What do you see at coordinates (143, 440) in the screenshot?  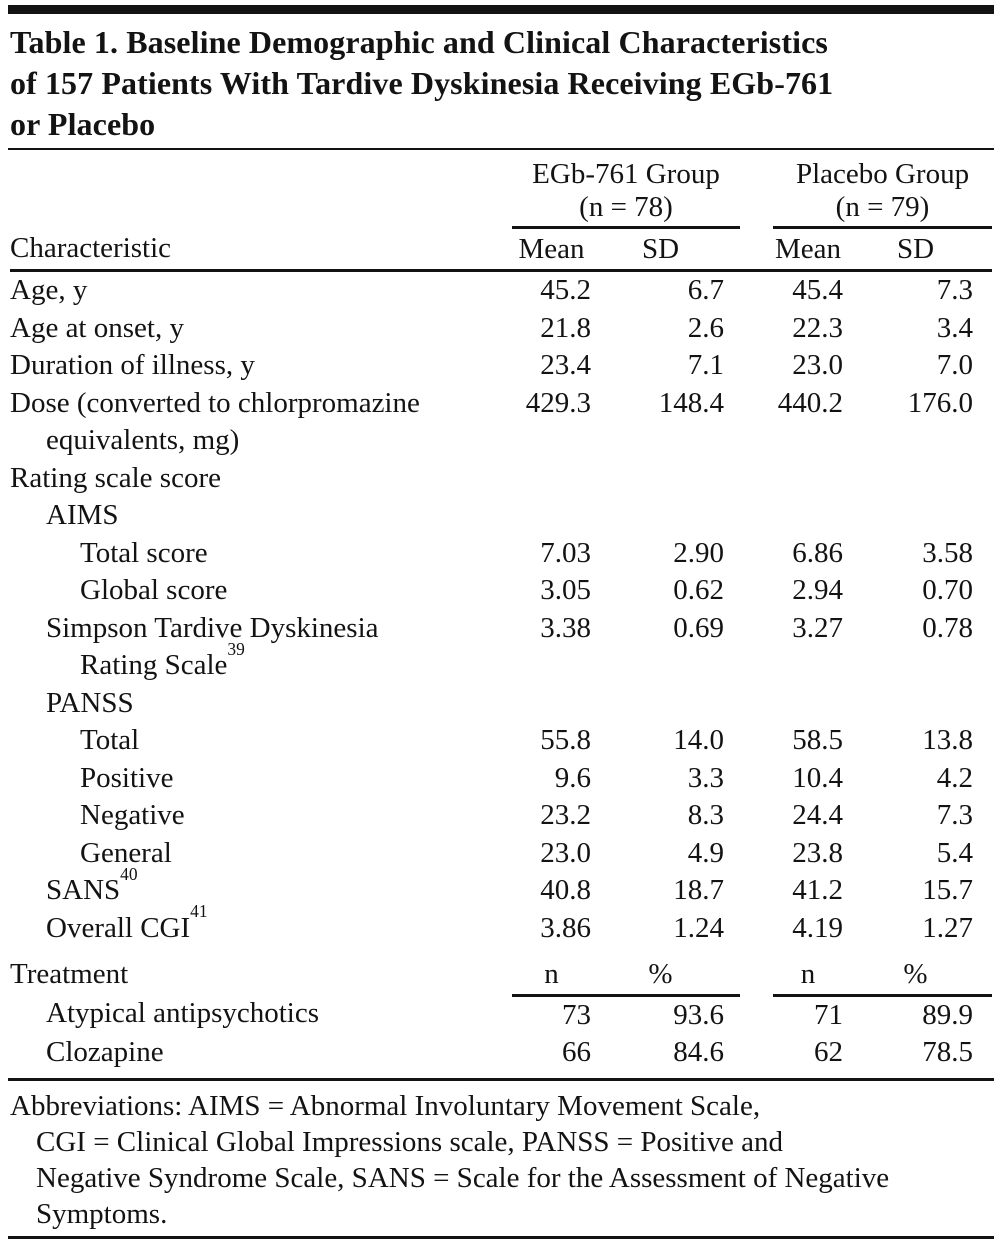 I see `row-label-text: equivalents, mg)` at bounding box center [143, 440].